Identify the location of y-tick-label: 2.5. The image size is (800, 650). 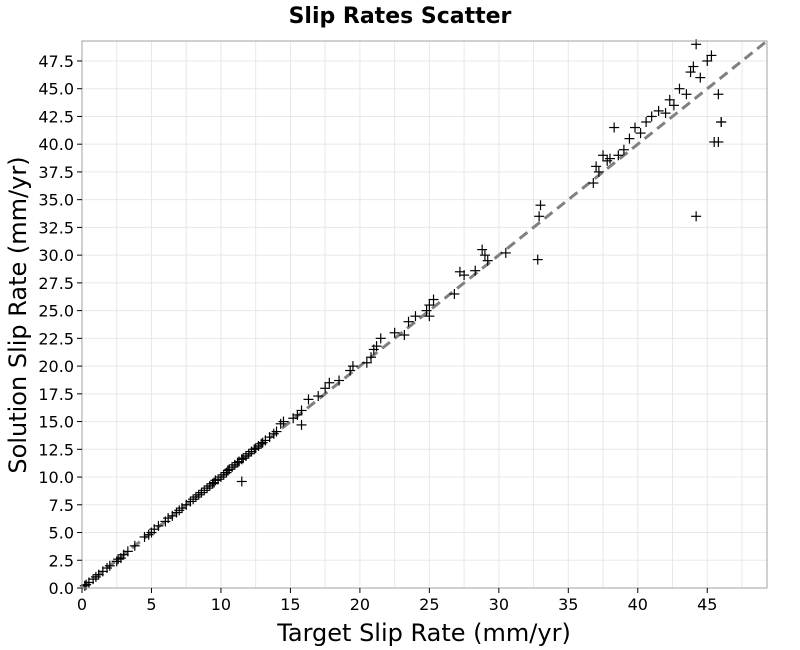
(61, 560).